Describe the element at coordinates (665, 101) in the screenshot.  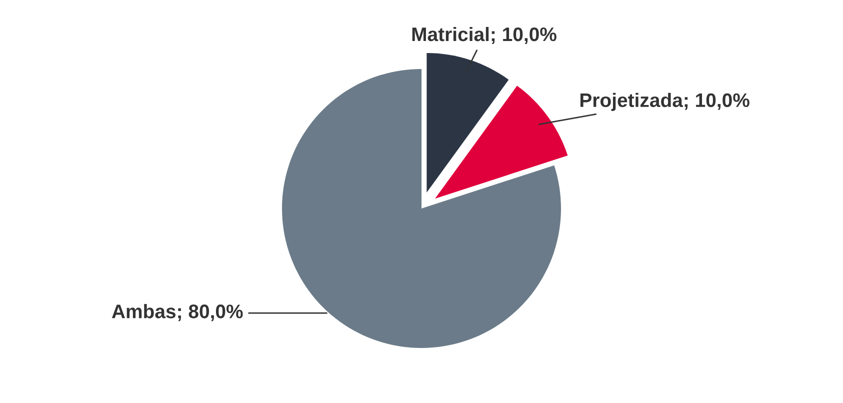
I see `slice-label: Projetizada; 10,0%` at that location.